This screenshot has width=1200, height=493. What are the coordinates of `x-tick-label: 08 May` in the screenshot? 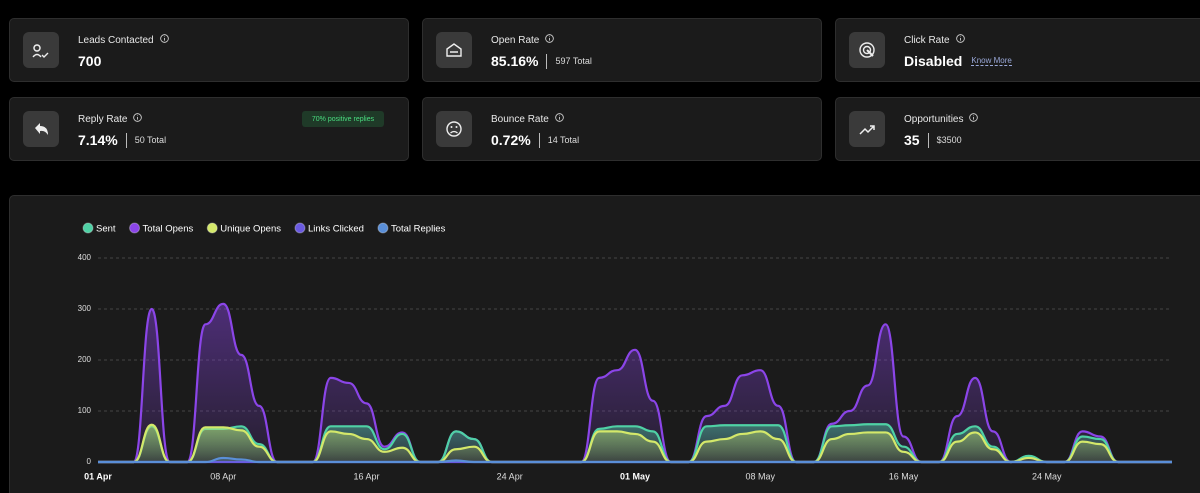 It's located at (761, 476).